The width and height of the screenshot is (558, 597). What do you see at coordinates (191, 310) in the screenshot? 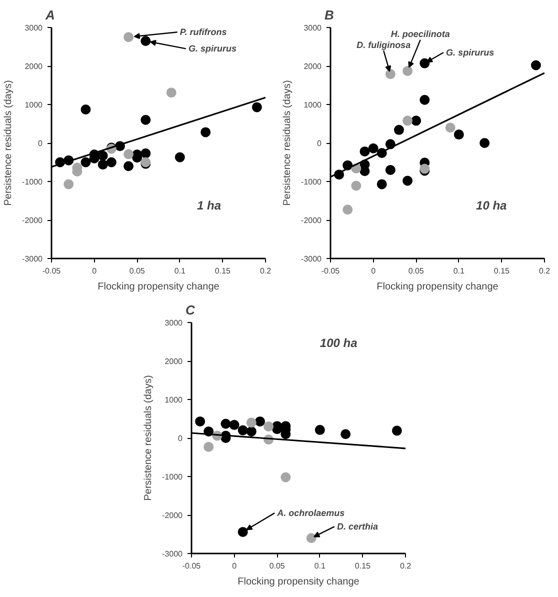
I see `text: C` at bounding box center [191, 310].